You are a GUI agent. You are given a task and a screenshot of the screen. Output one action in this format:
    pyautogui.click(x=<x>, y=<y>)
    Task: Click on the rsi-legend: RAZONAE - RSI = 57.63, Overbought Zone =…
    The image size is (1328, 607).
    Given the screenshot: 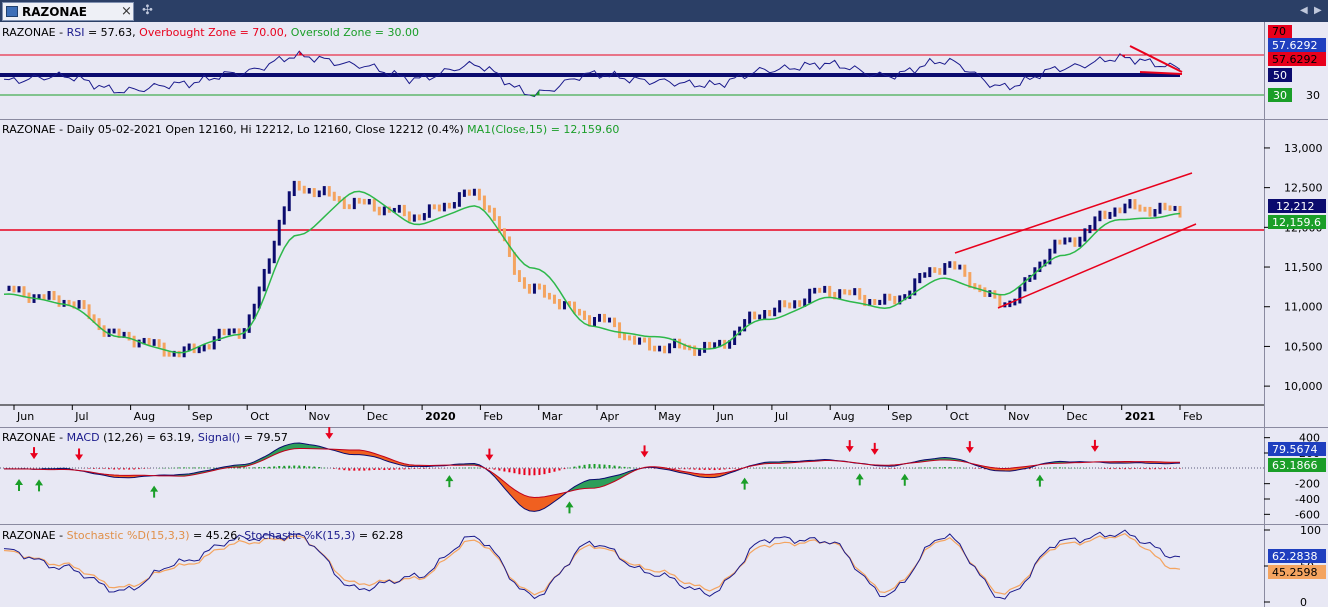 What is the action you would take?
    pyautogui.click(x=210, y=32)
    